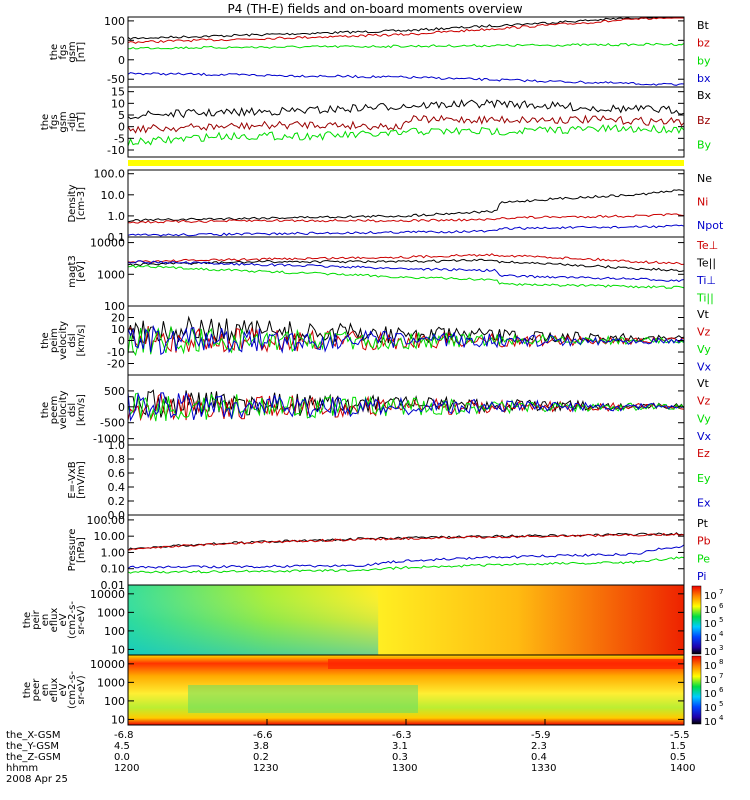 The image size is (750, 800). I want to click on series-line-Vt, so click(406, 329).